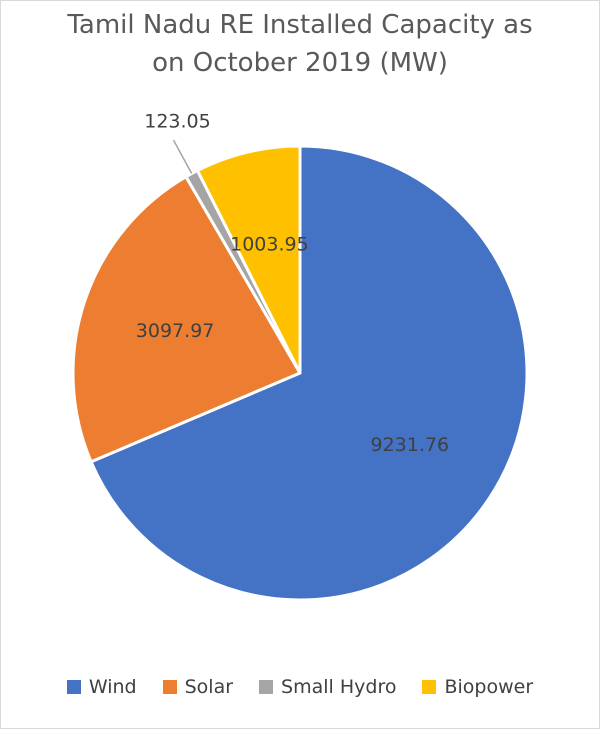 The width and height of the screenshot is (600, 729). Describe the element at coordinates (269, 244) in the screenshot. I see `data-label-biopower: 1003.95` at that location.